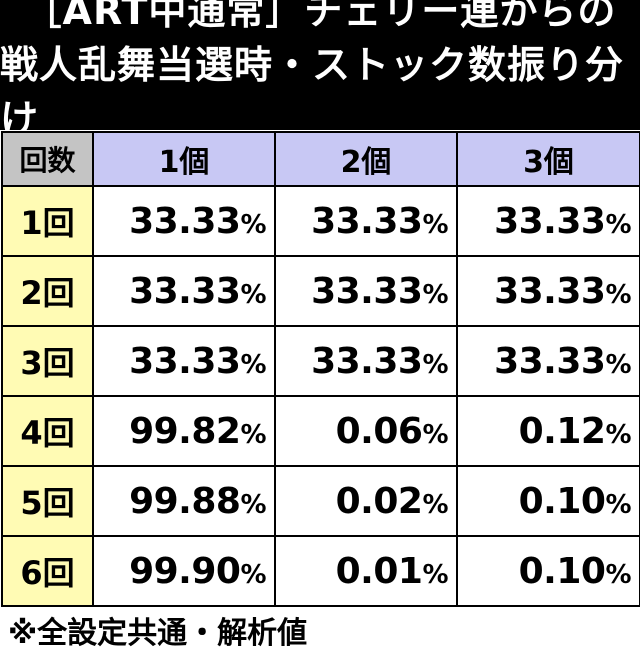 The height and width of the screenshot is (661, 640). What do you see at coordinates (184, 159) in the screenshot?
I see `header-column-1: 1個` at bounding box center [184, 159].